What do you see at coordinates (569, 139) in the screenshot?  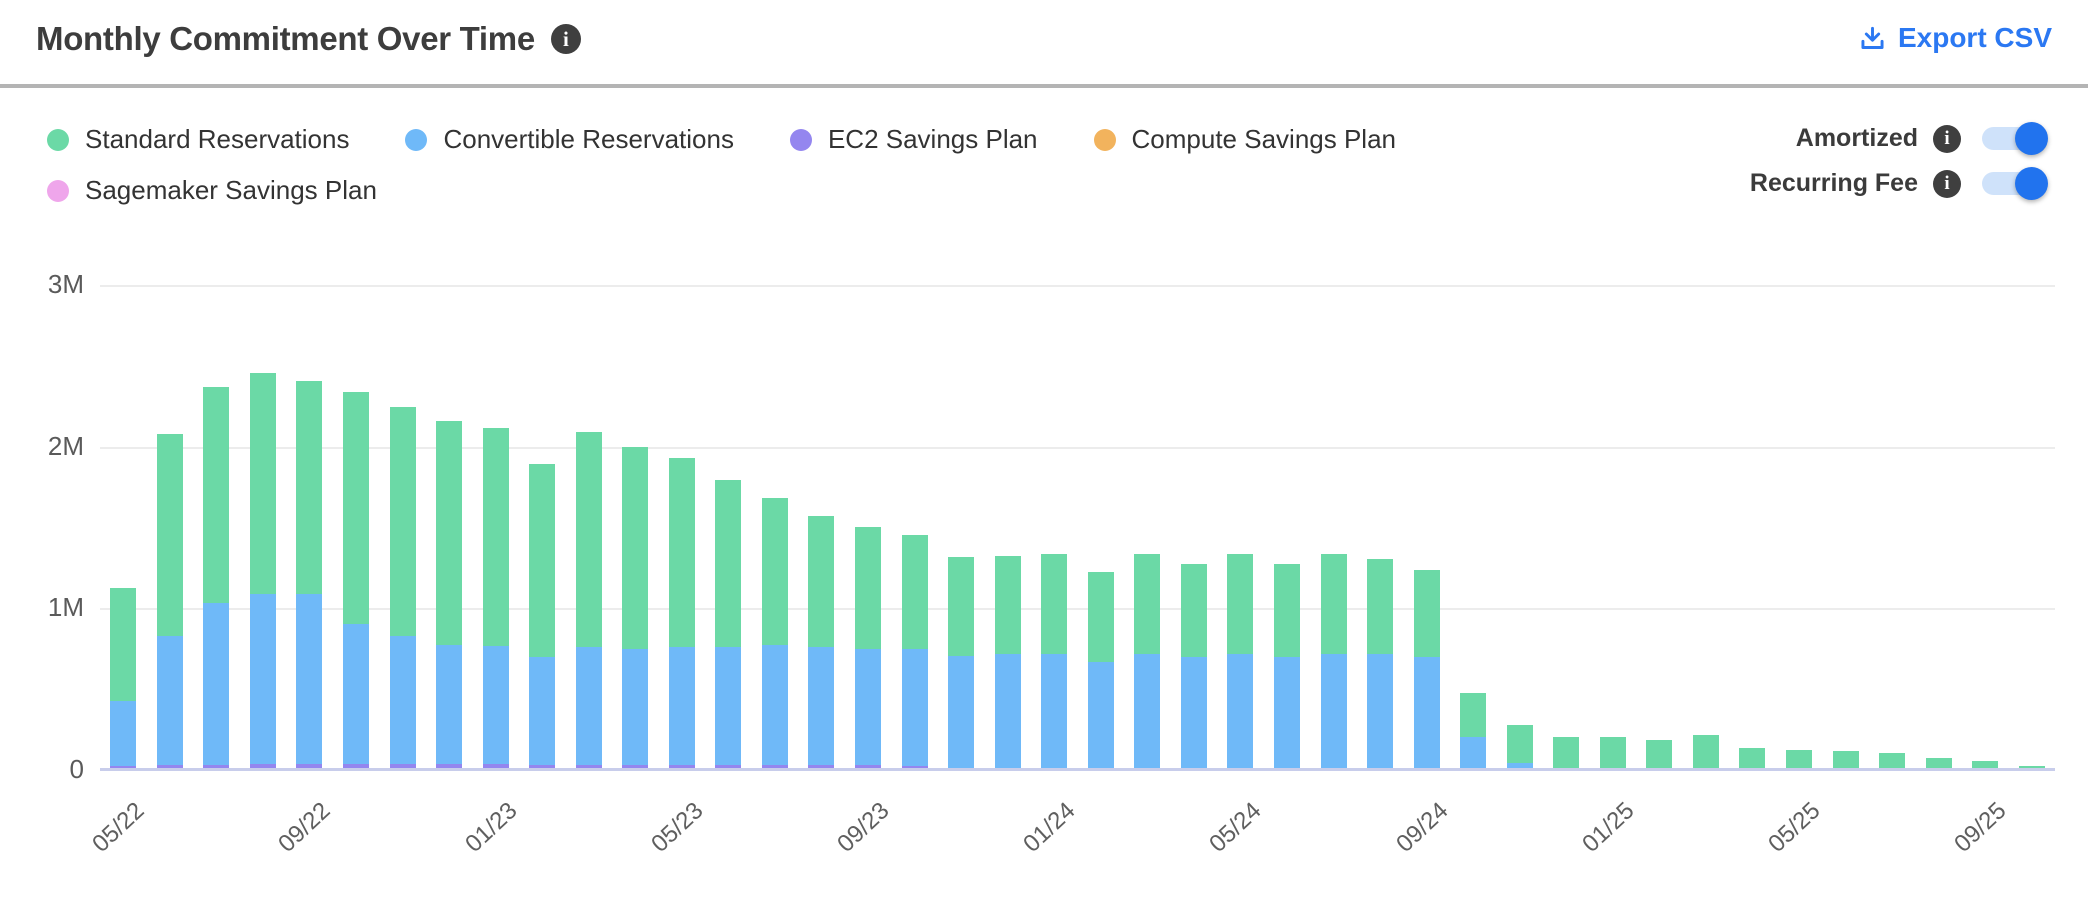 I see `legend-item-convertible-reservations: Convertible Reservations` at bounding box center [569, 139].